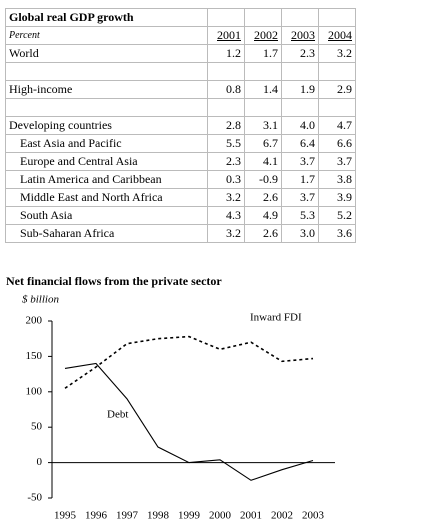 This screenshot has width=441, height=528. Describe the element at coordinates (263, 179) in the screenshot. I see `cell: -0.9` at that location.